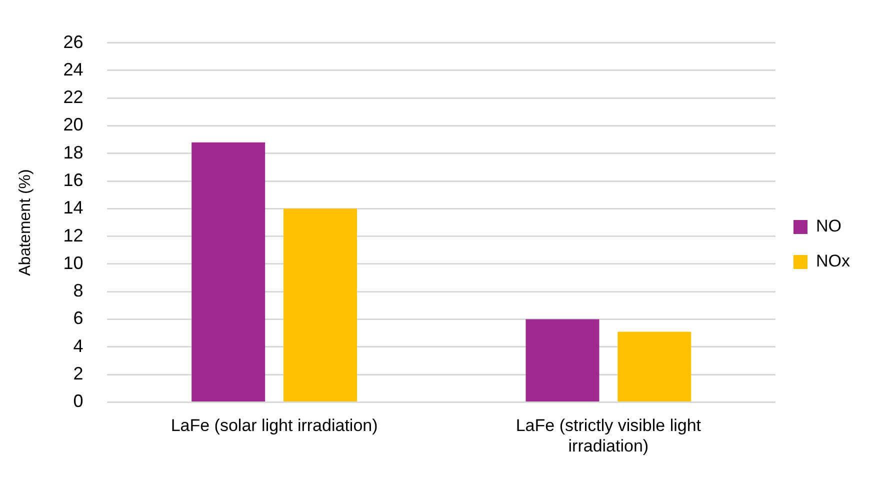 The height and width of the screenshot is (483, 878). What do you see at coordinates (274, 426) in the screenshot?
I see `x-tick-label: LaFe (solar light irradiation)` at bounding box center [274, 426].